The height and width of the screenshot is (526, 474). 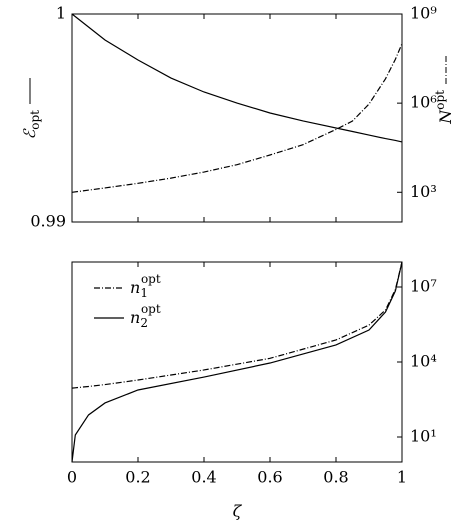 I want to click on legend-subscript: 1, so click(x=144, y=293).